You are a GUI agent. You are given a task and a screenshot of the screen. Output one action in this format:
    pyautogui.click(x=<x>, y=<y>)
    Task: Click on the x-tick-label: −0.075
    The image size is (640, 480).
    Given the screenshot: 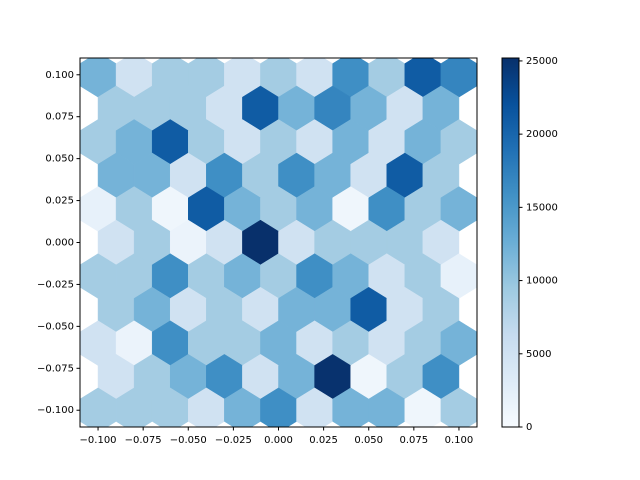 What is the action you would take?
    pyautogui.click(x=143, y=440)
    